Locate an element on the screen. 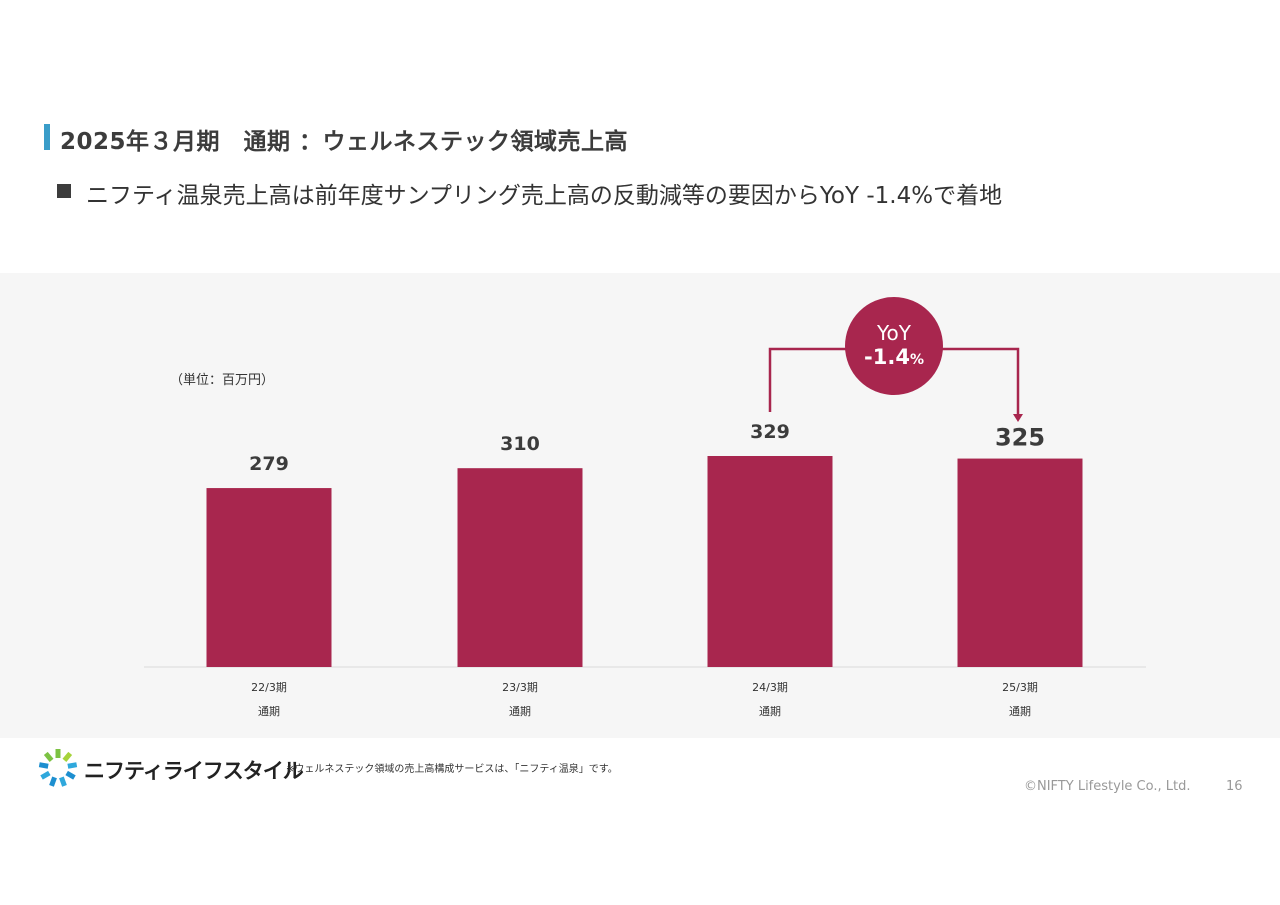  bullet-square-icon is located at coordinates (64, 191).